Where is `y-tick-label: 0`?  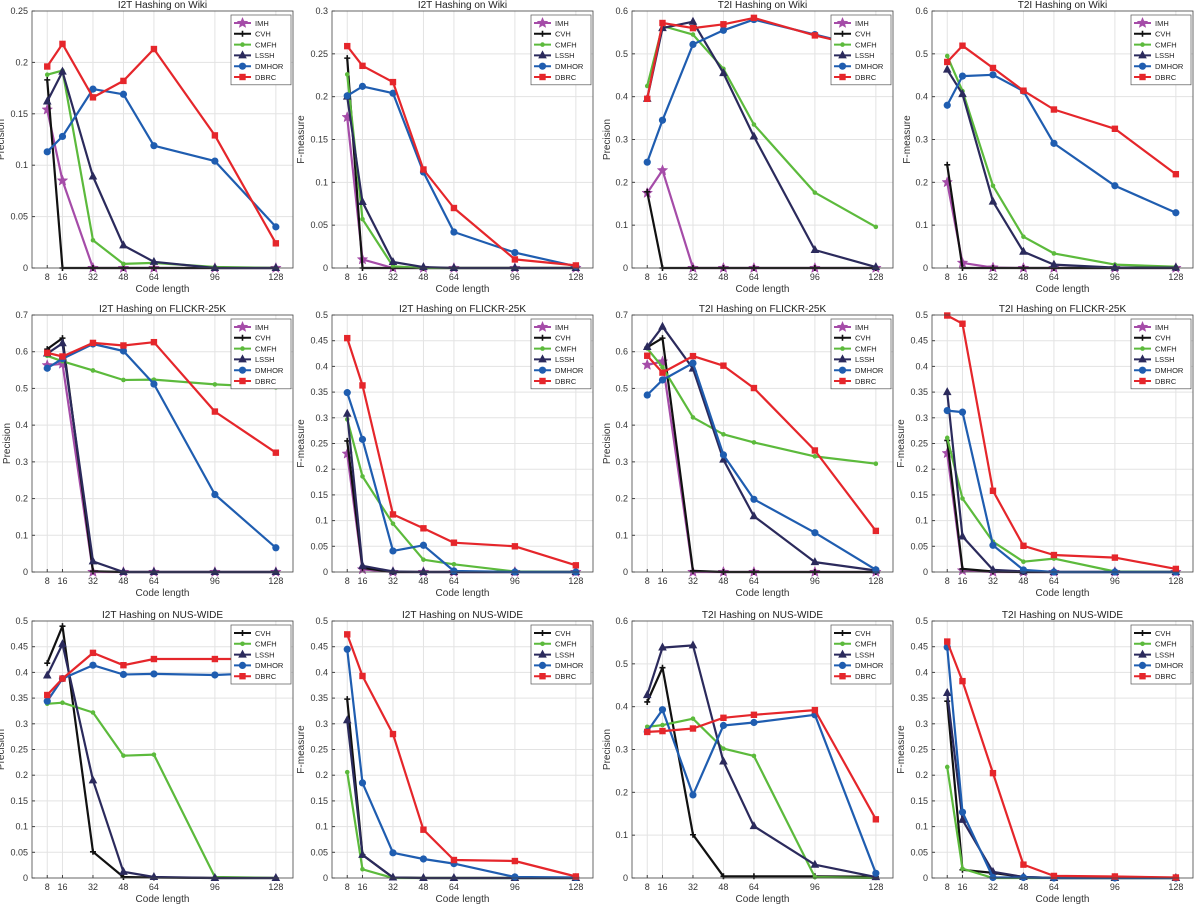
y-tick-label: 0 is located at coordinates (25, 572).